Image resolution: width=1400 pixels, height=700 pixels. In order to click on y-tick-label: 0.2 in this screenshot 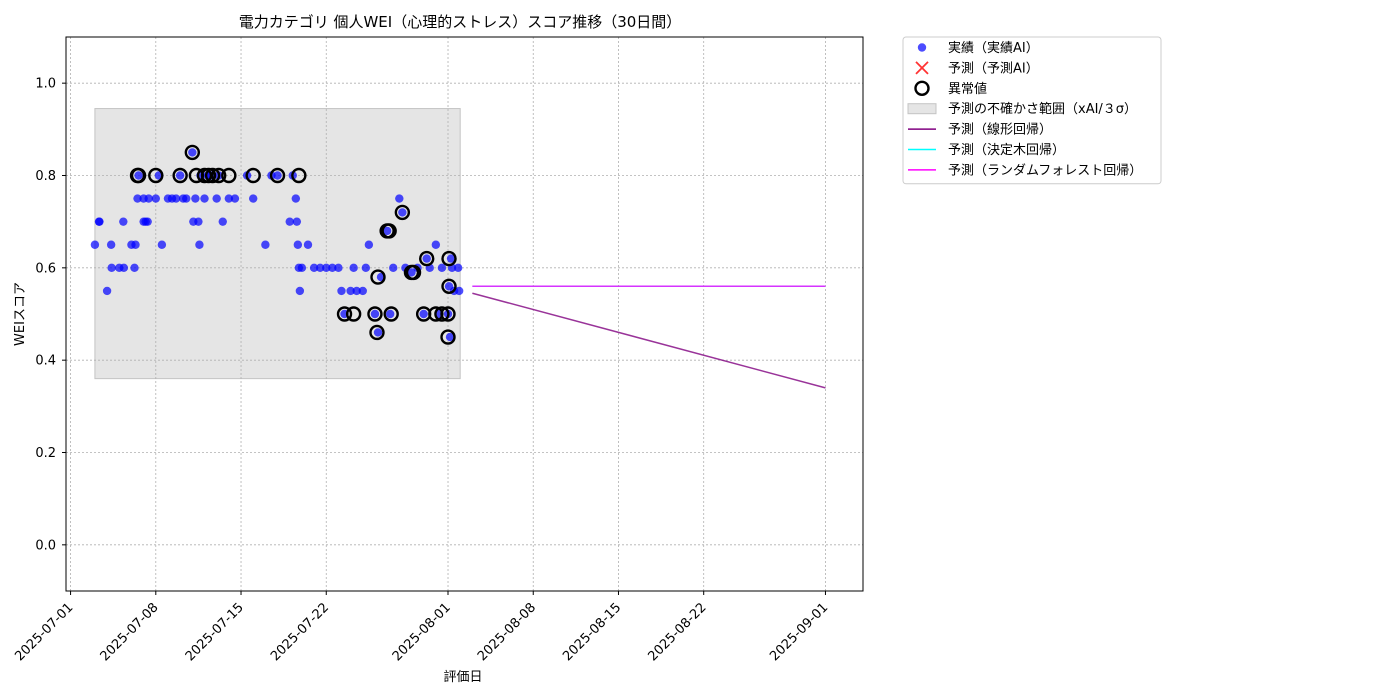, I will do `click(45, 453)`.